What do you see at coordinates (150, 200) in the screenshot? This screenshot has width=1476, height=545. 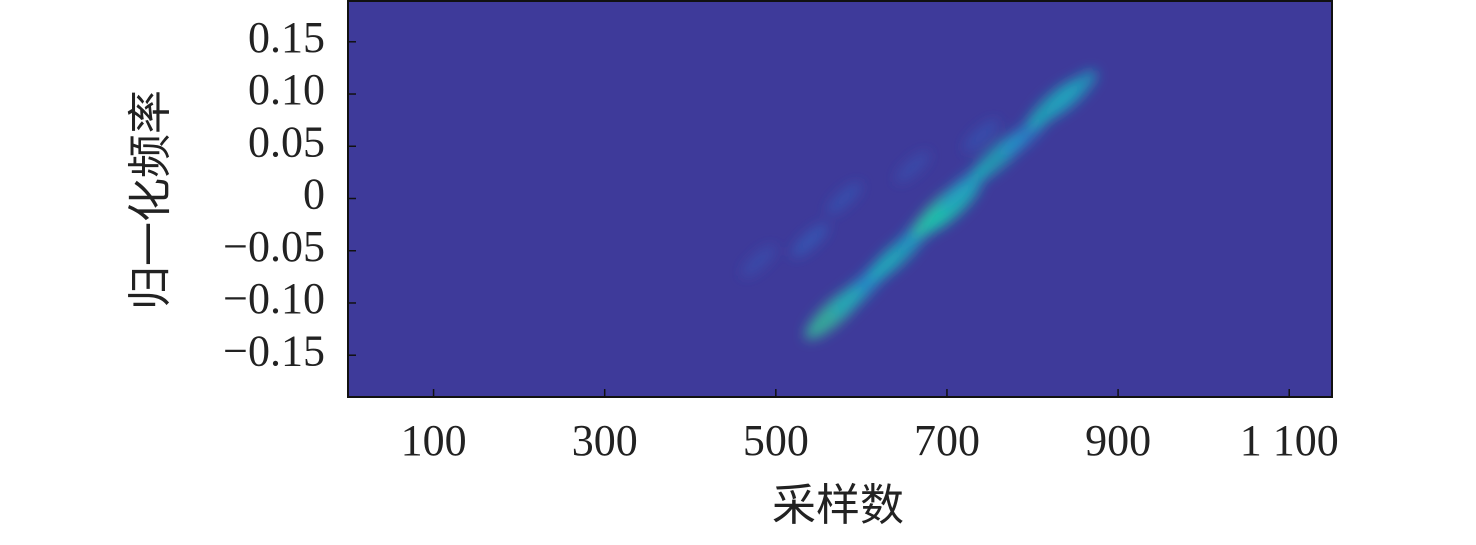 I see `y-axis-label: 归一化频率` at bounding box center [150, 200].